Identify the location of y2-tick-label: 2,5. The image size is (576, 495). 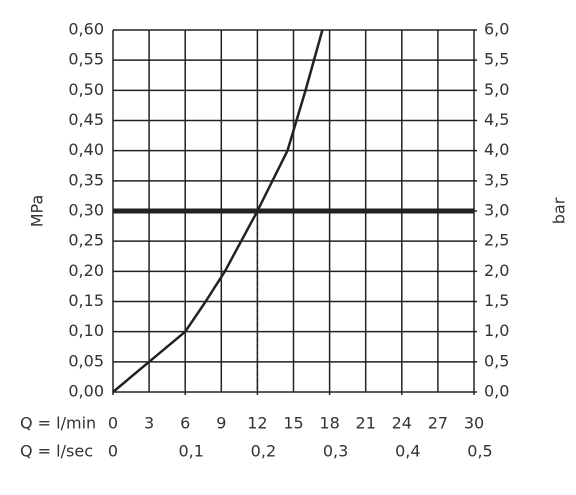
(496, 240).